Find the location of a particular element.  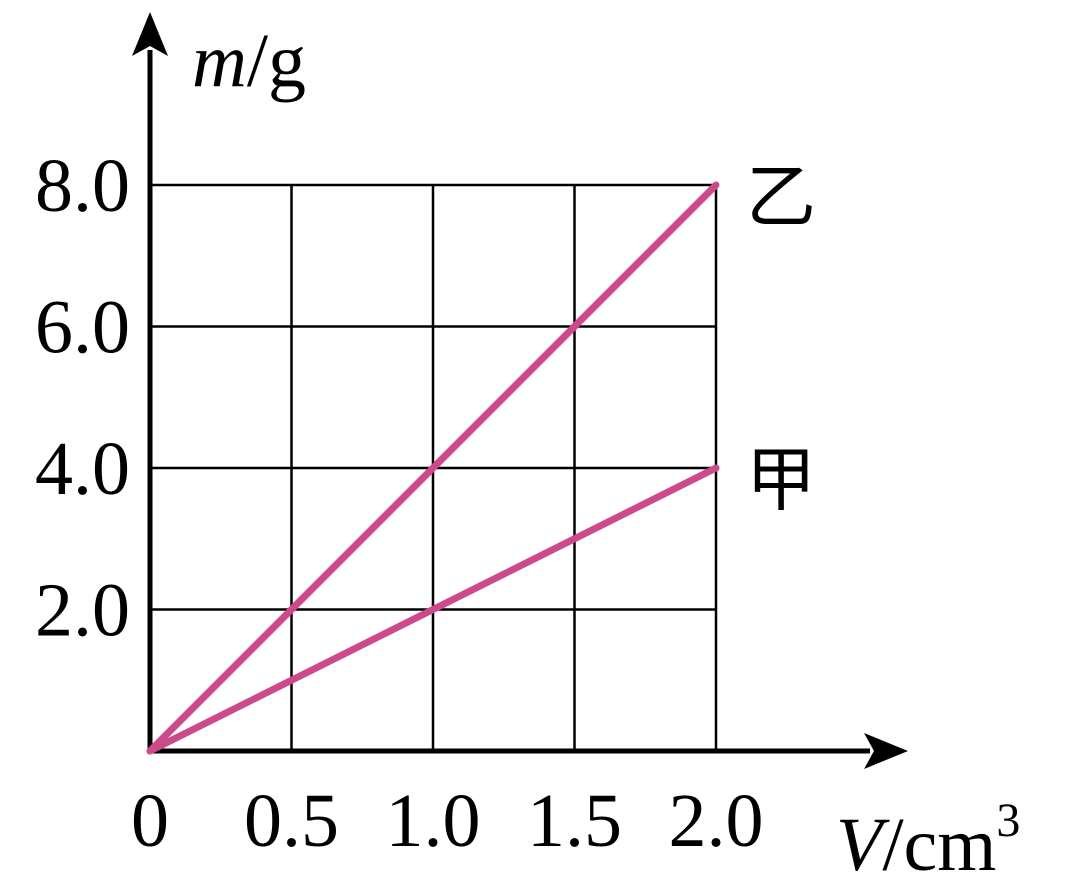

x-tick-label: 0.5 is located at coordinates (291, 821).